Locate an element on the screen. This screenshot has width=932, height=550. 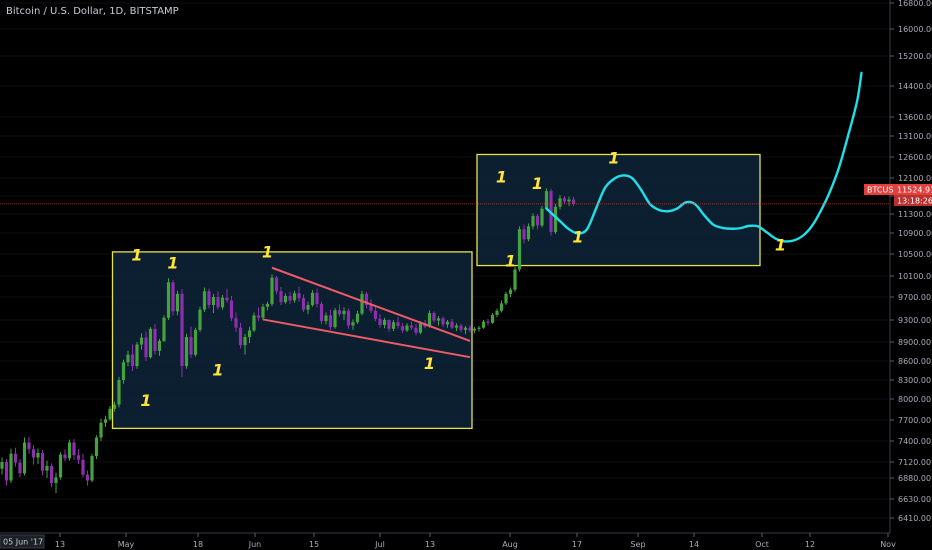
projection-curve is located at coordinates (704, 157).